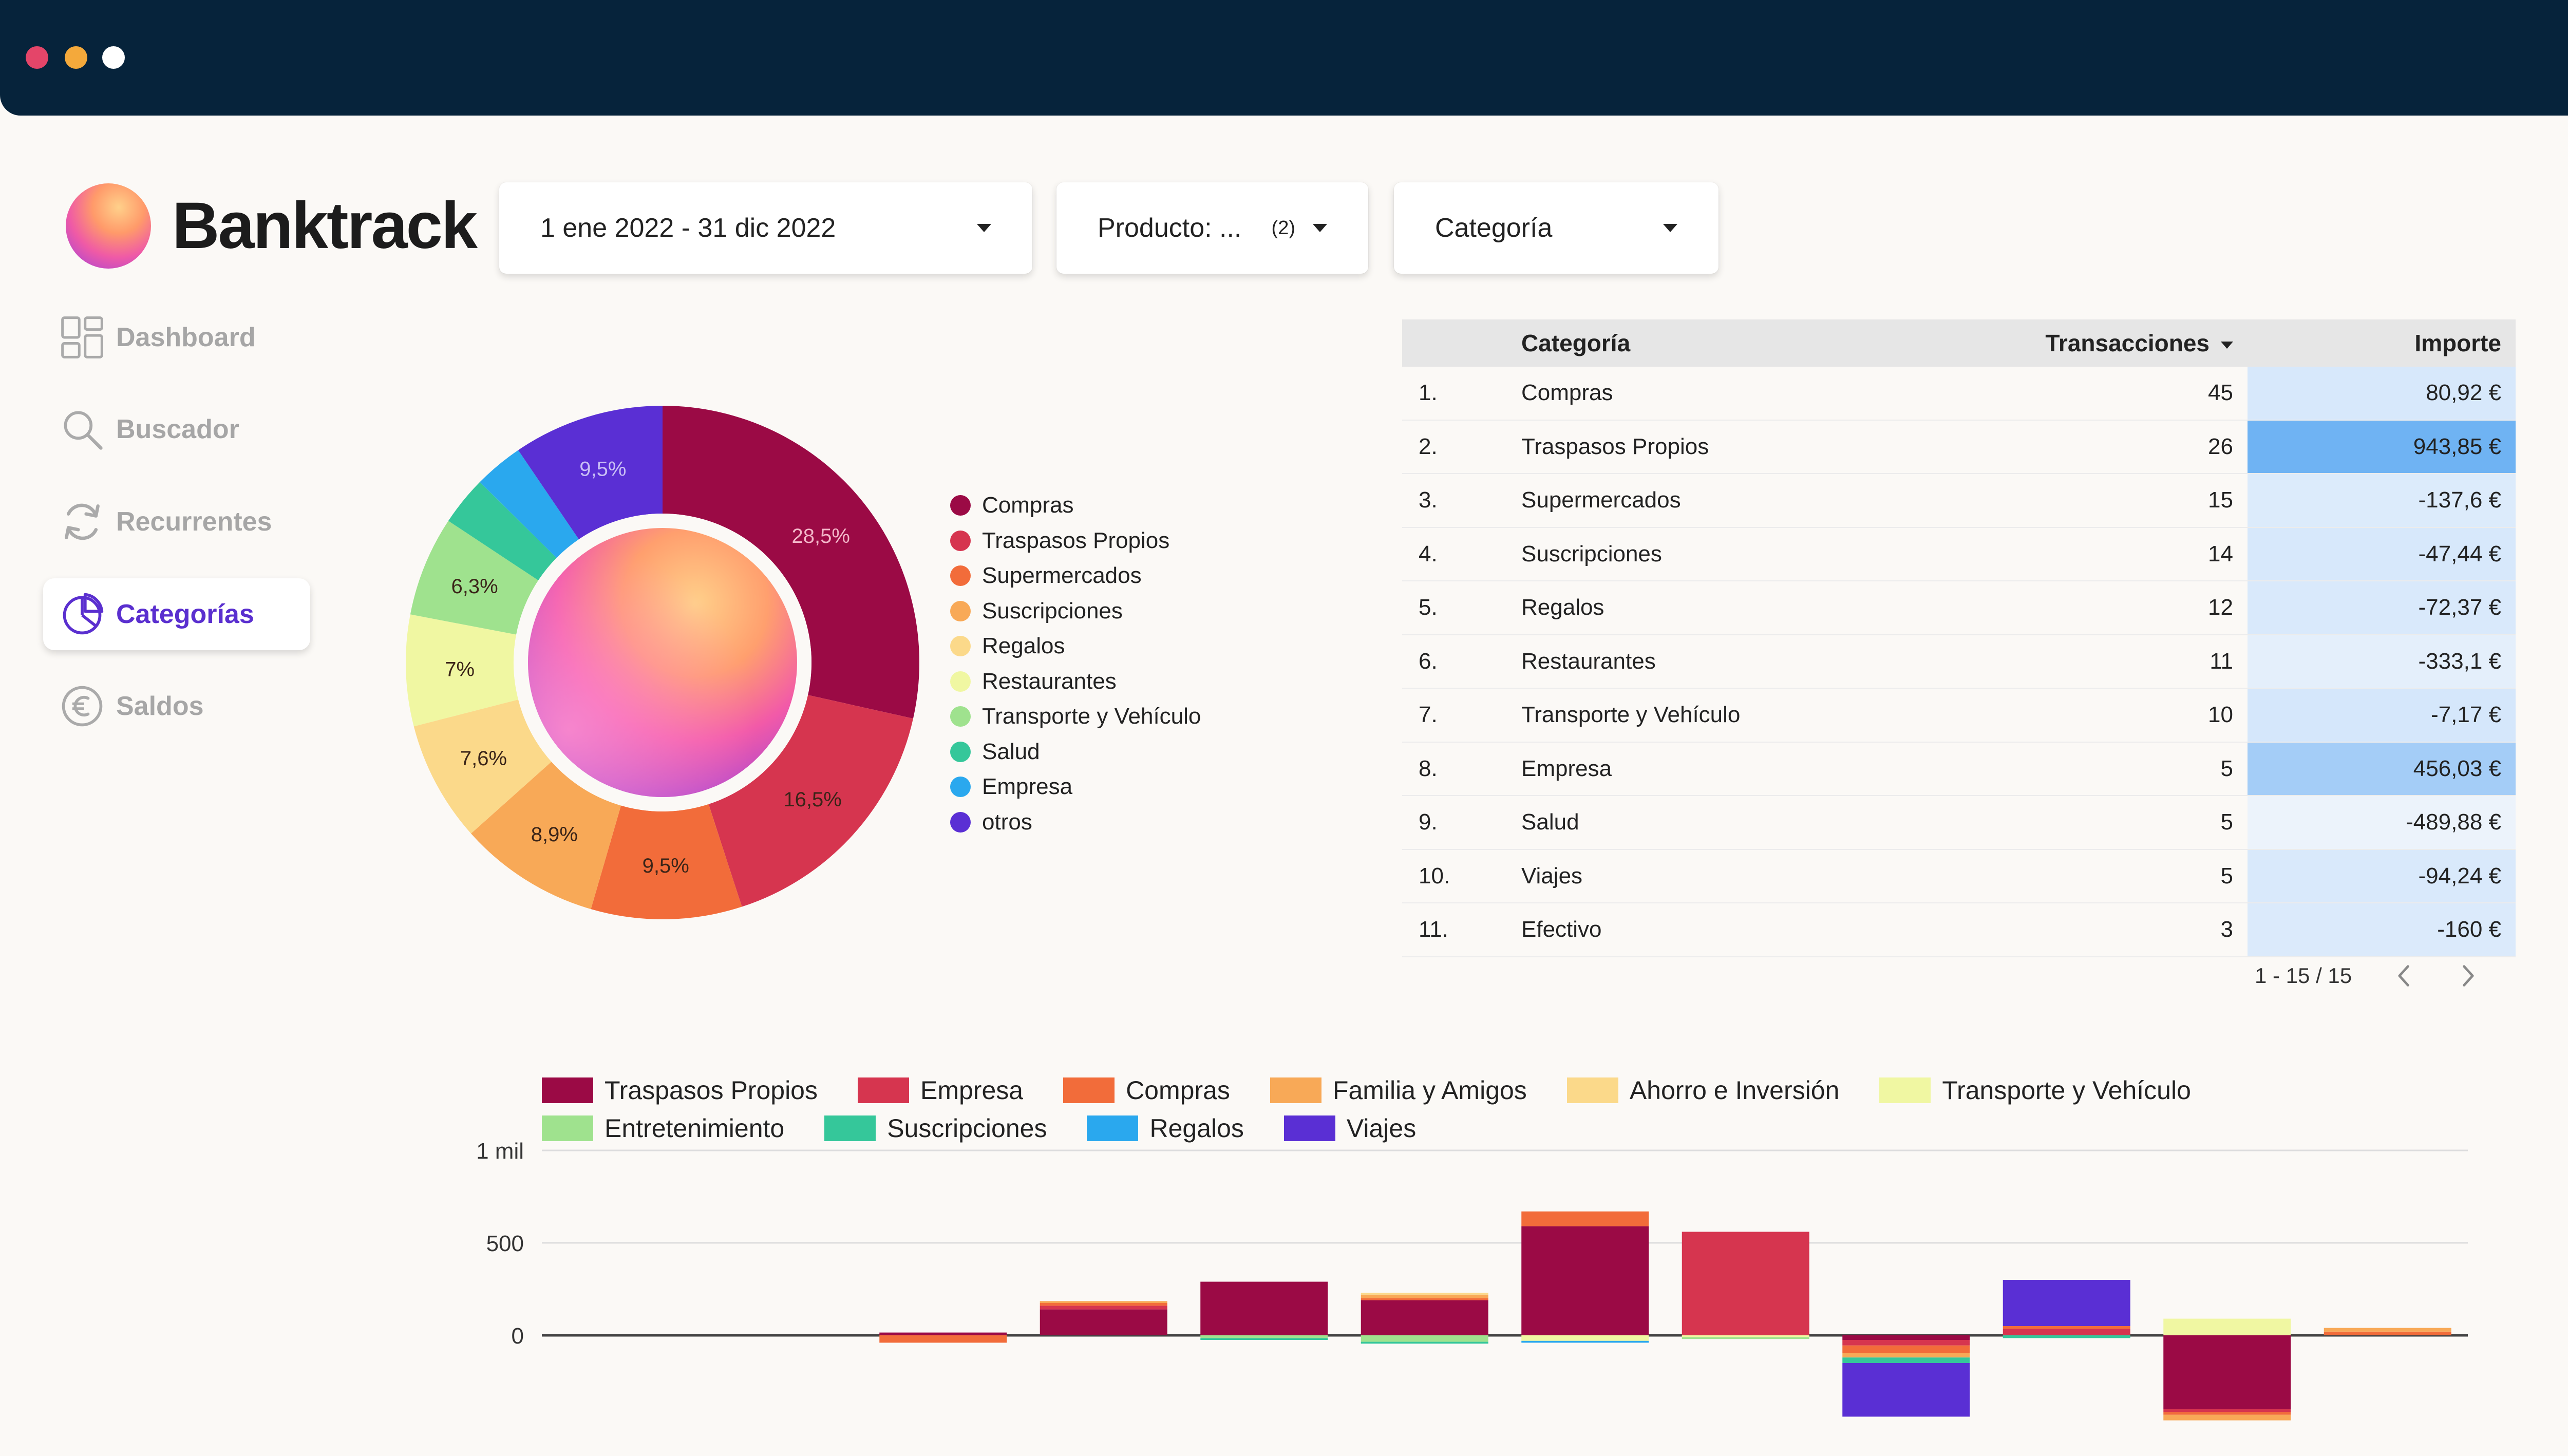 The height and width of the screenshot is (1456, 2568). What do you see at coordinates (1075, 611) in the screenshot?
I see `legend-item-suscripciones: Suscripciones` at bounding box center [1075, 611].